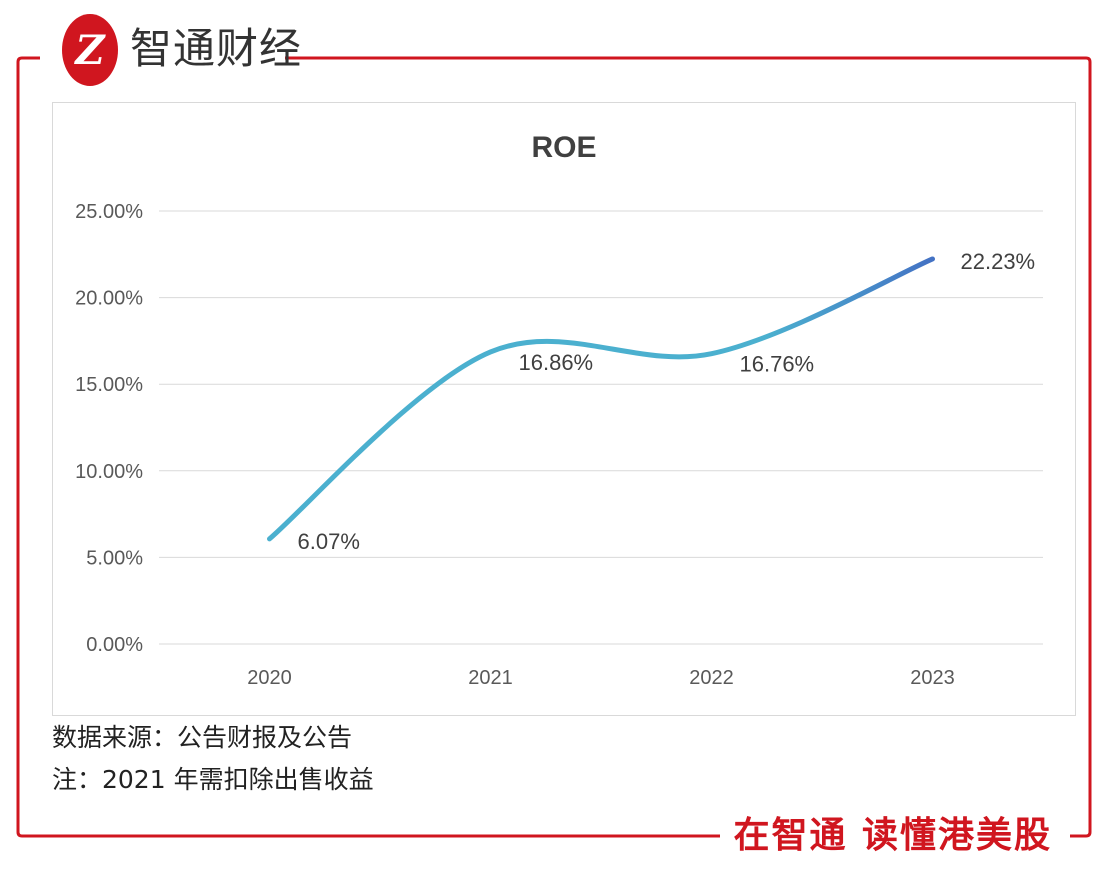 The height and width of the screenshot is (882, 1114). What do you see at coordinates (213, 779) in the screenshot?
I see `remark-note: 注：2021 年需扣除出售收益` at bounding box center [213, 779].